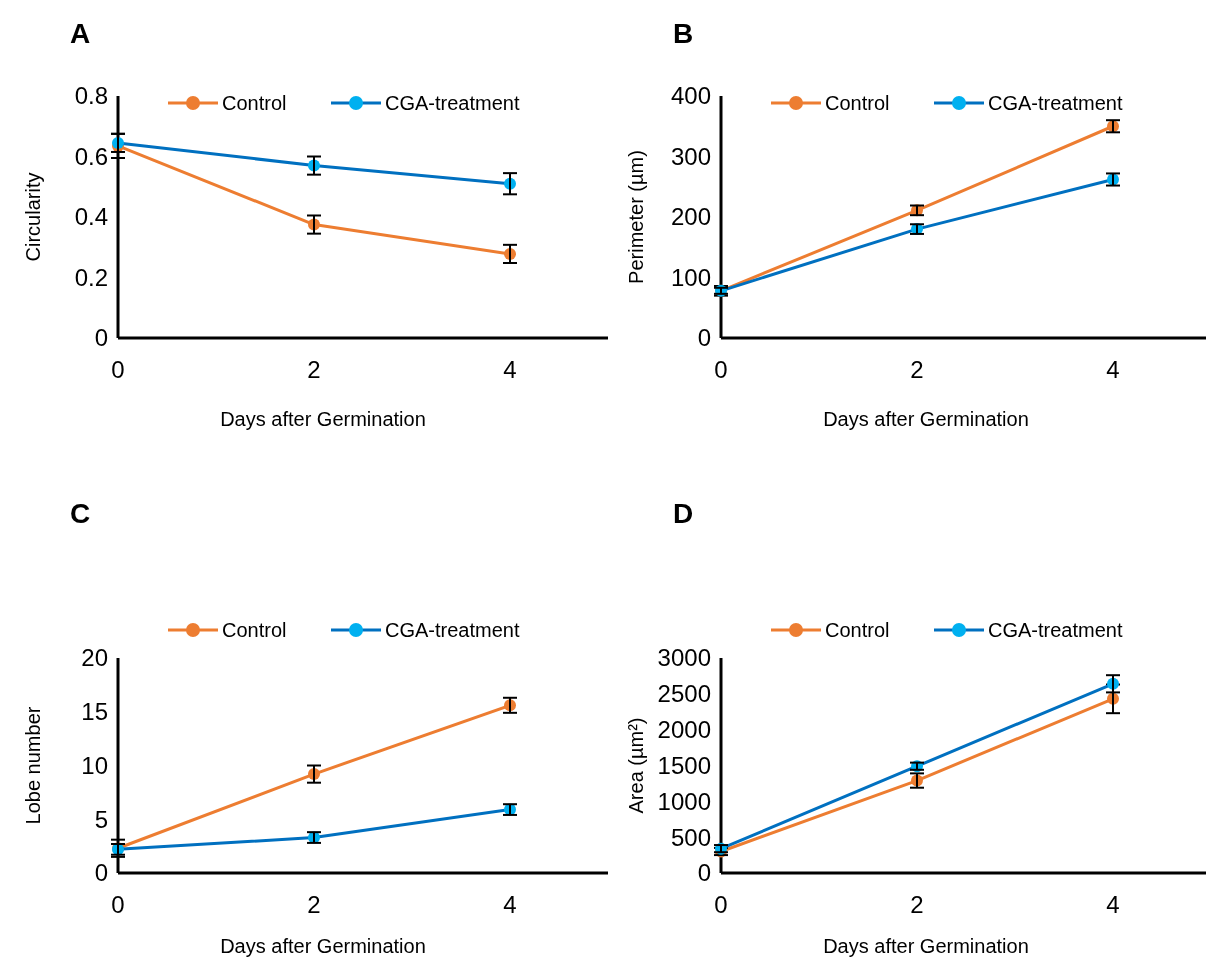  What do you see at coordinates (684, 694) in the screenshot?
I see `y-tick-label: 2500` at bounding box center [684, 694].